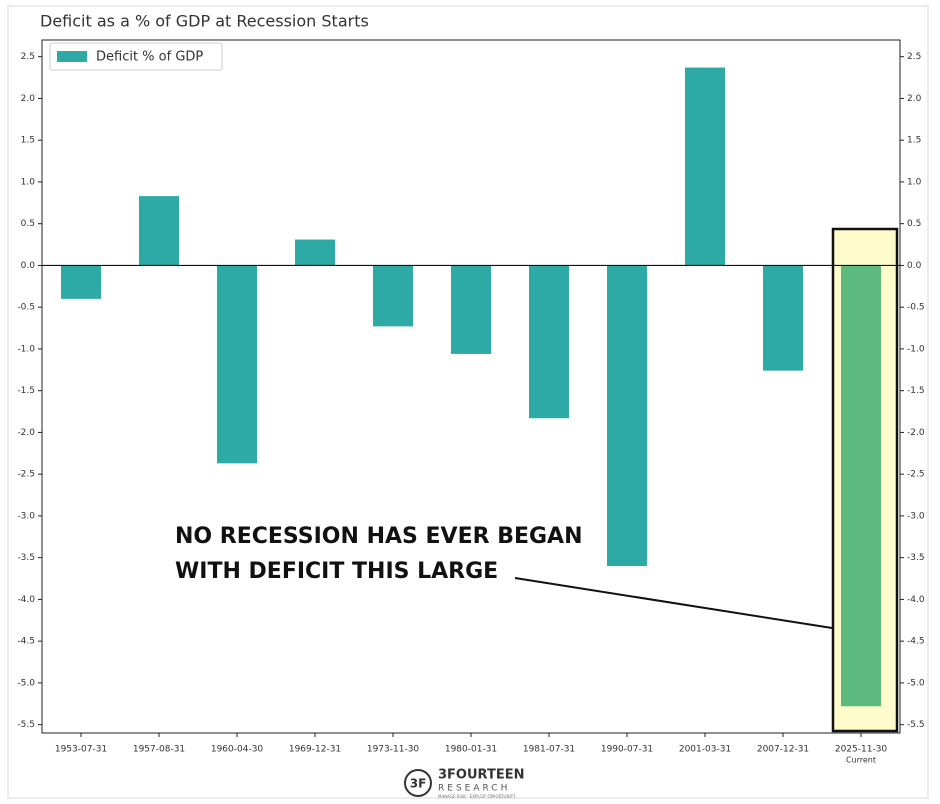 This screenshot has width=940, height=804. I want to click on y2-tick-label: 2.5, so click(914, 57).